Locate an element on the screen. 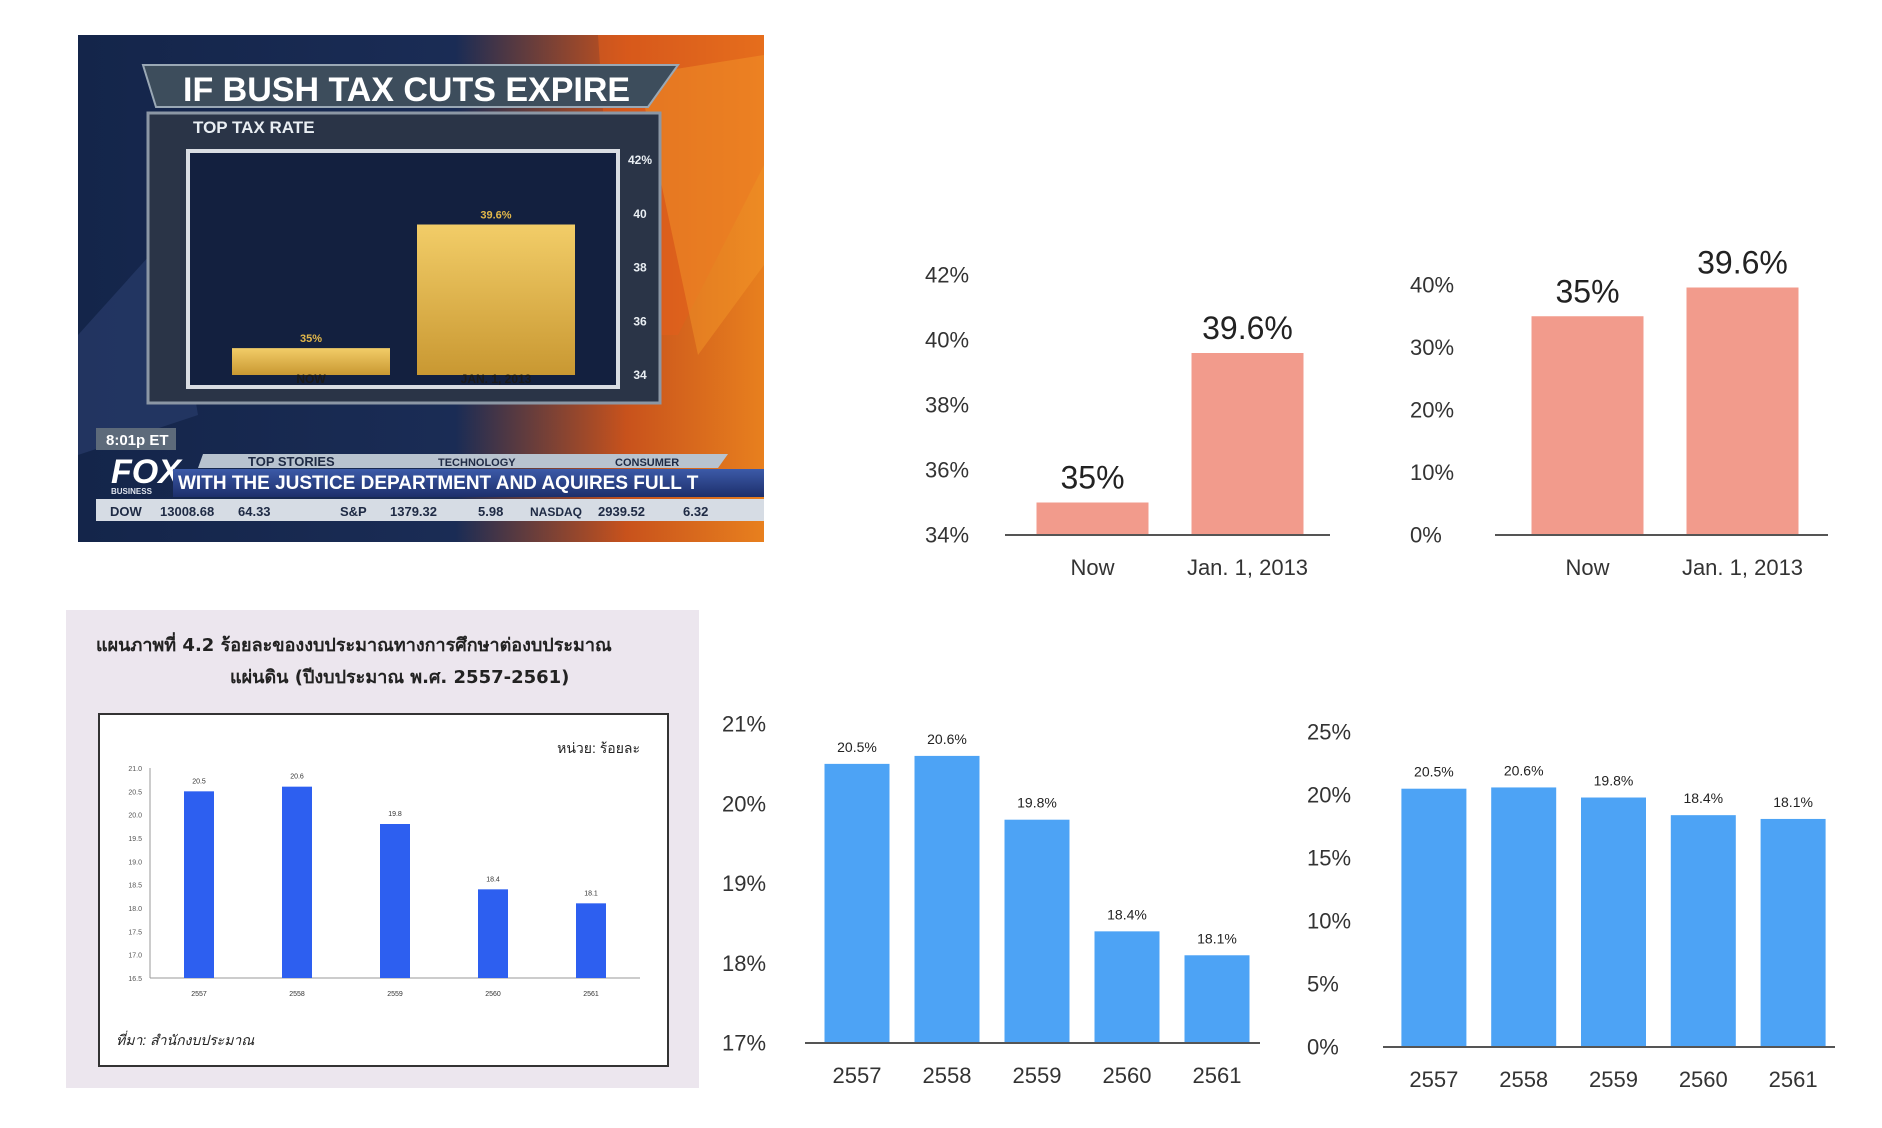  fox-y-tick-label: 40 is located at coordinates (640, 214).